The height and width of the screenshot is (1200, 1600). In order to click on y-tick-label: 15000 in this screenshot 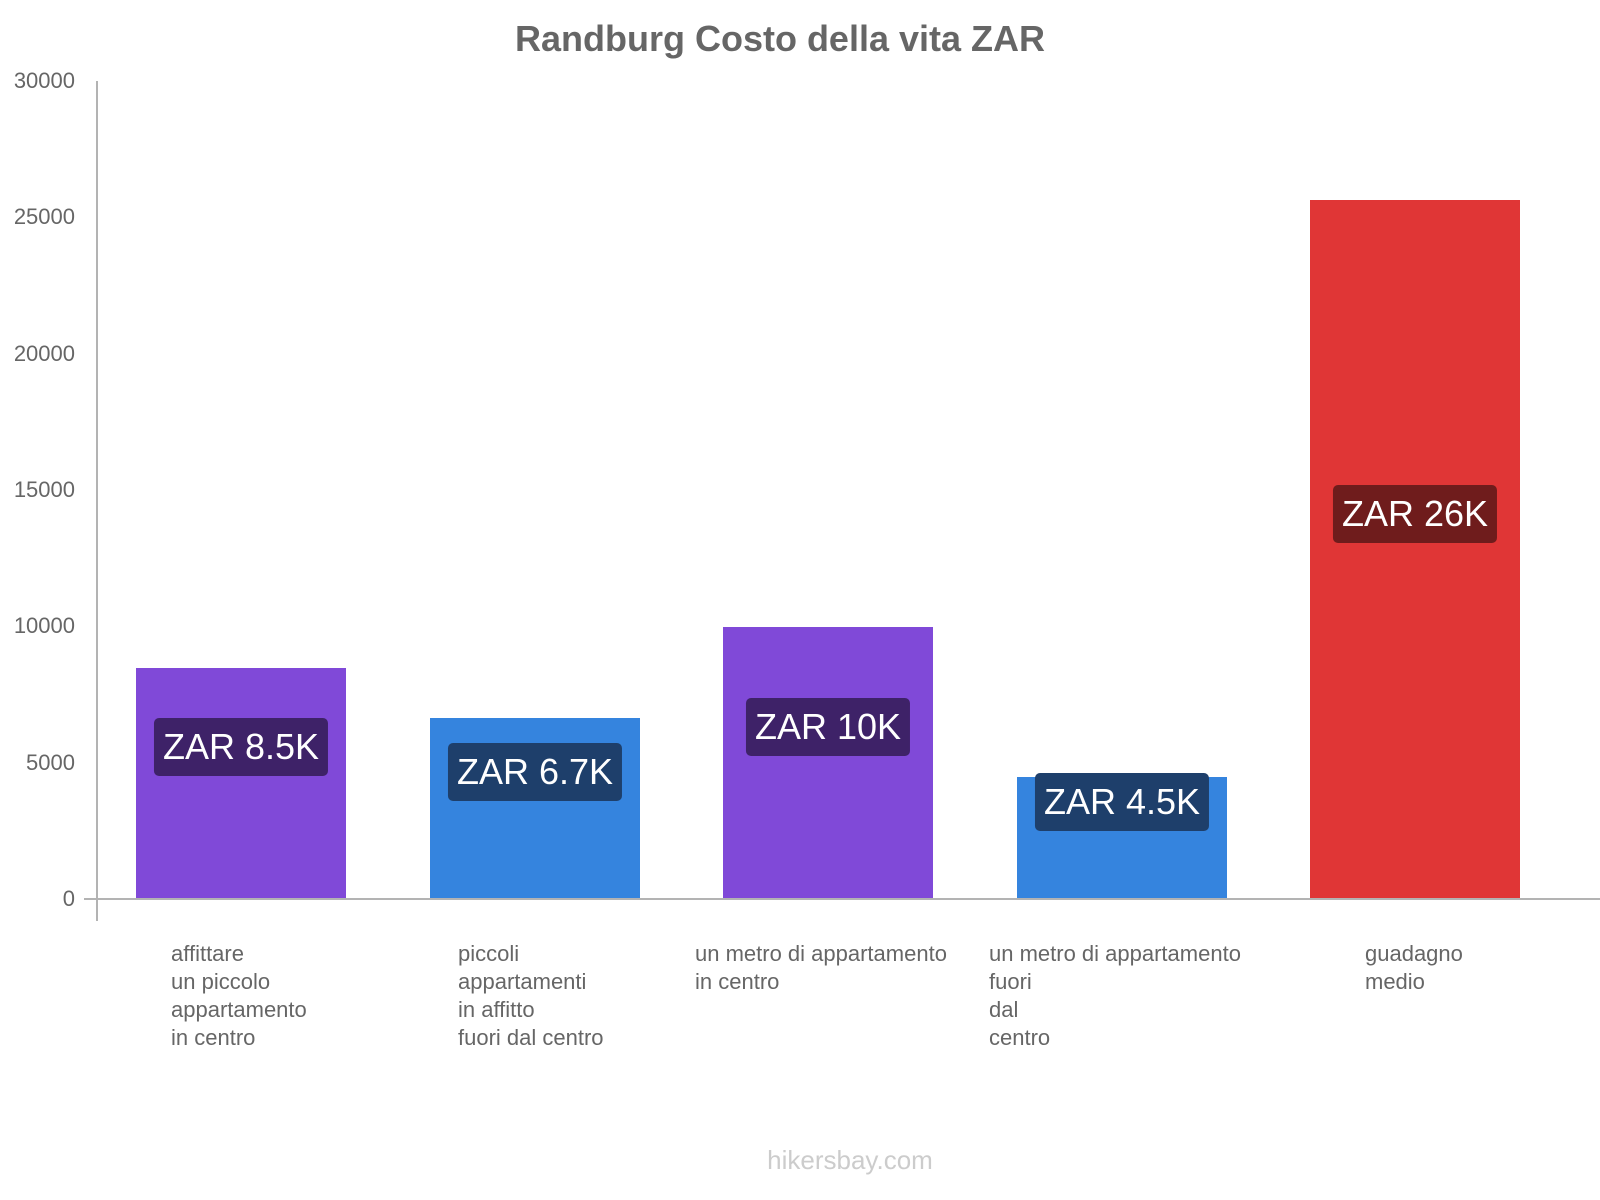, I will do `click(44, 489)`.